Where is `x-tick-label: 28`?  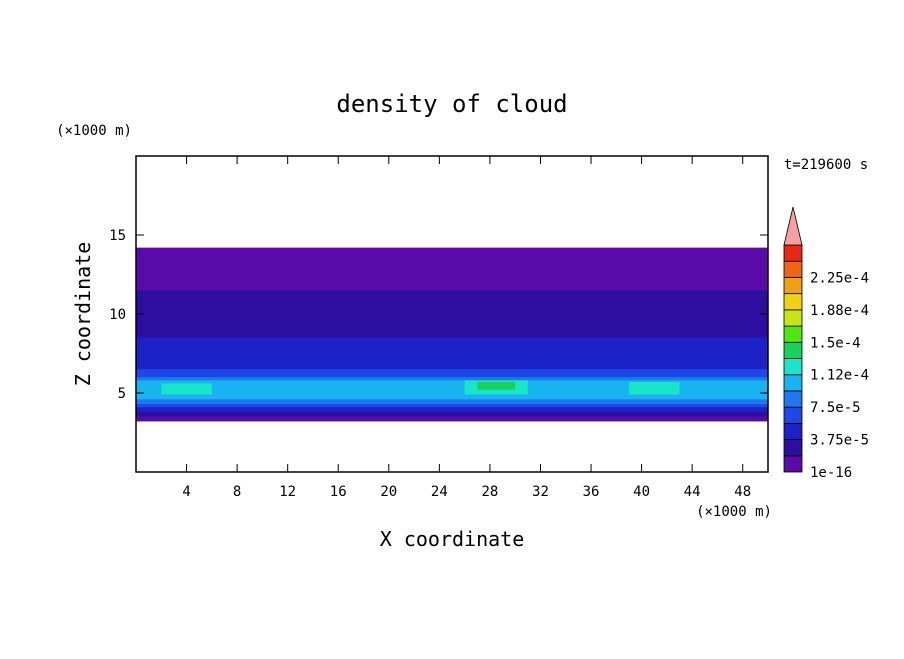 x-tick-label: 28 is located at coordinates (489, 492).